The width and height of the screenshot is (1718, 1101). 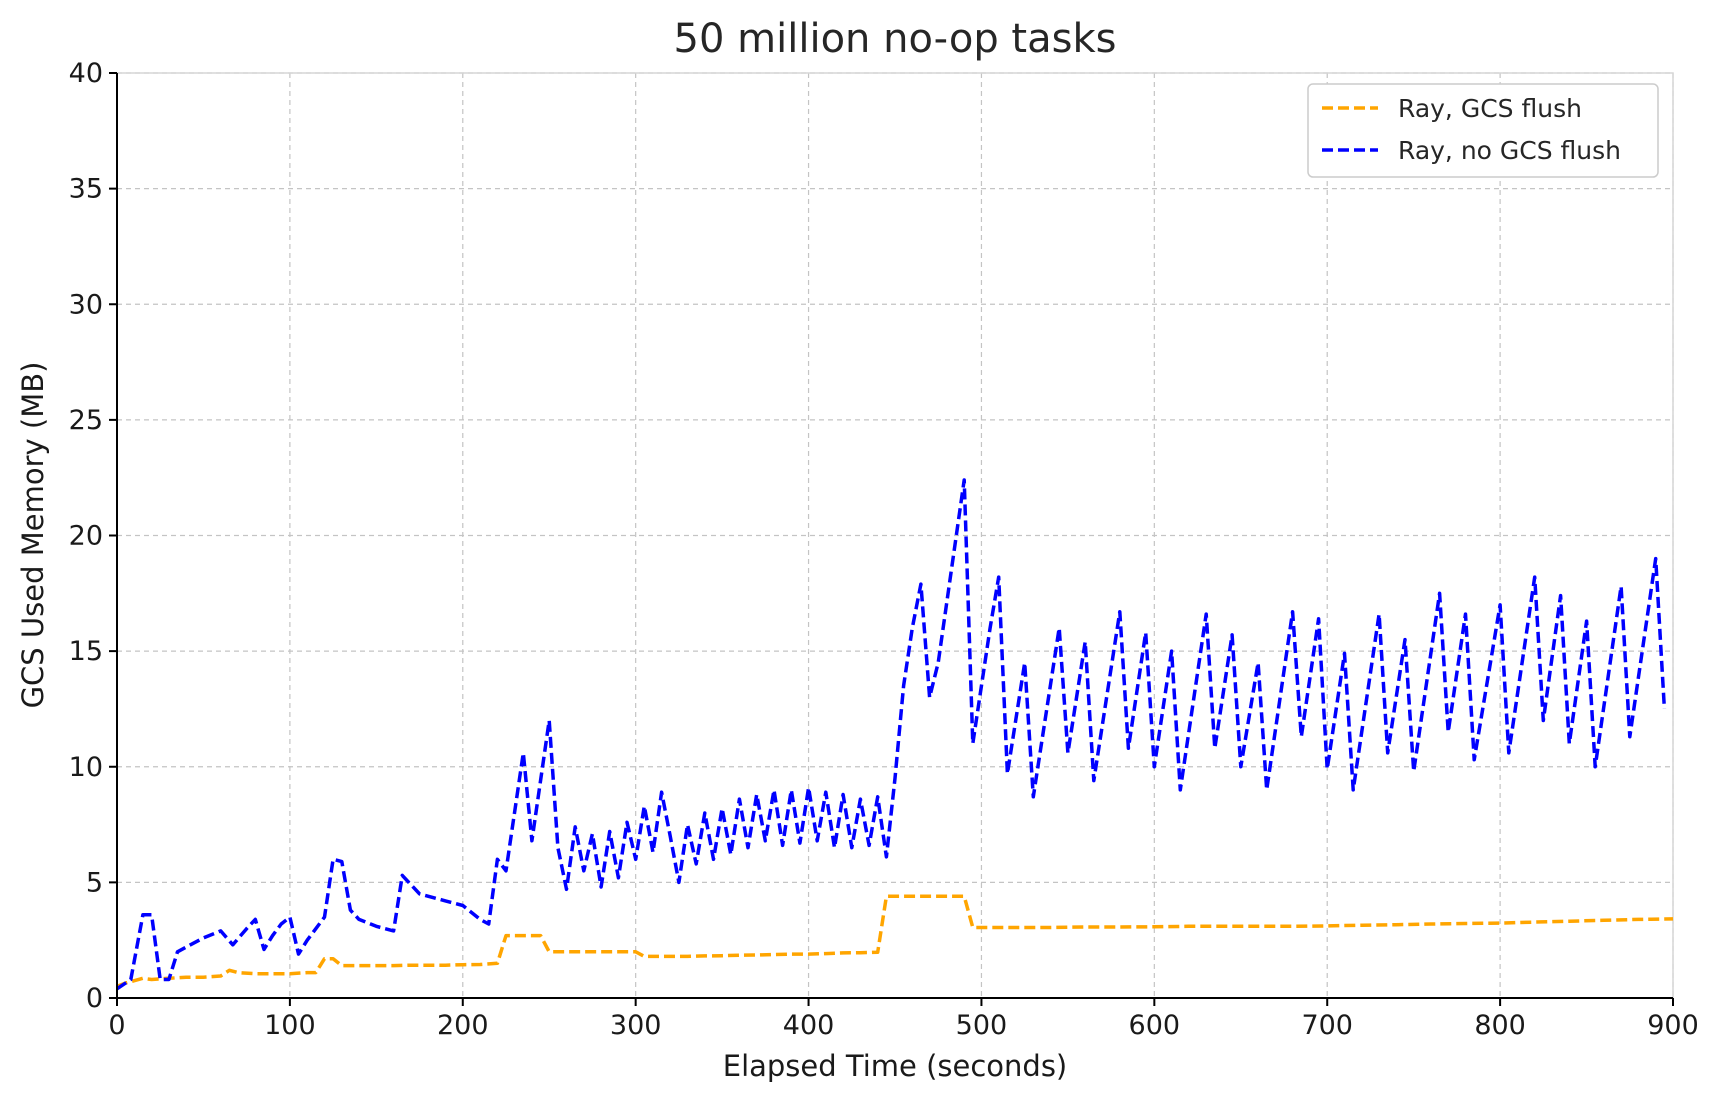 What do you see at coordinates (290, 1025) in the screenshot?
I see `x-tick-label: 100` at bounding box center [290, 1025].